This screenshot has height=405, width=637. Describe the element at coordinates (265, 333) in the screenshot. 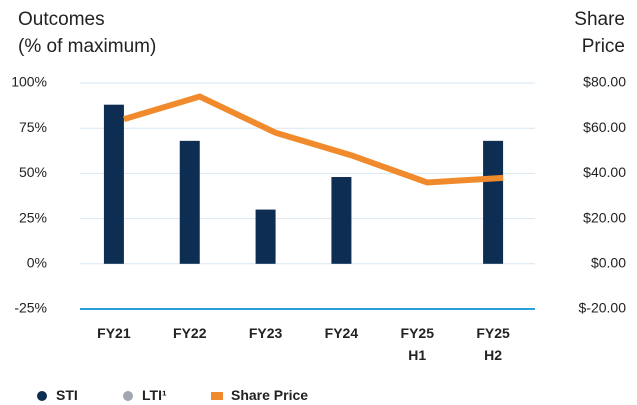

I see `x-tick-label: FY23` at that location.